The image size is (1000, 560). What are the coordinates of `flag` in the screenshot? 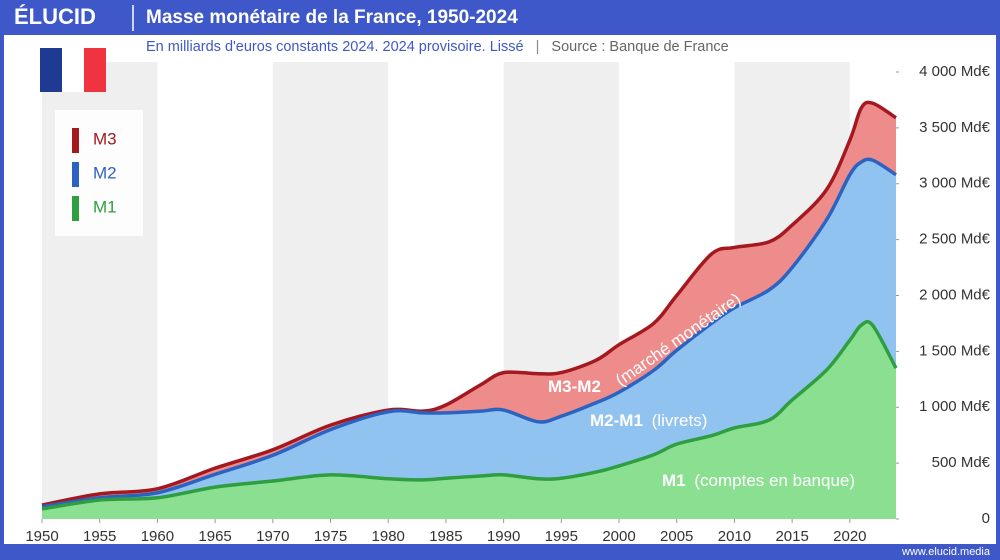 It's located at (73, 70).